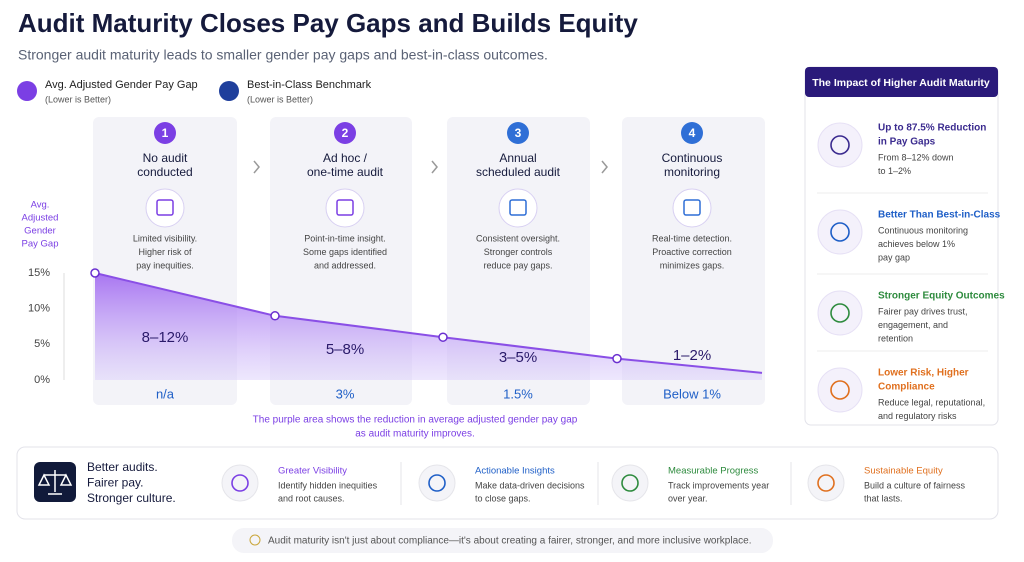  I want to click on bottom-item-title: Measurable Progress, so click(713, 471).